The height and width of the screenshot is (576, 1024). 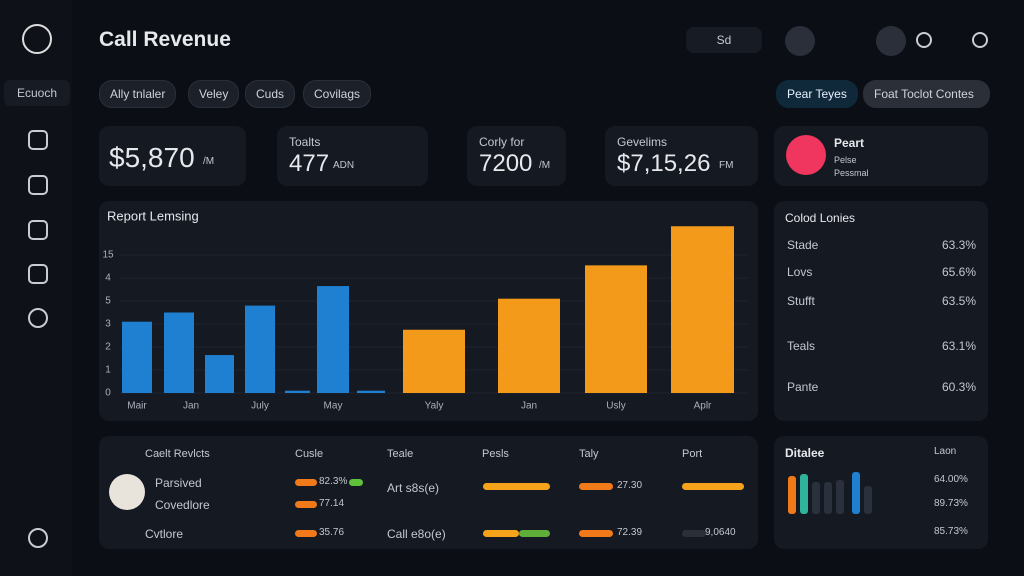 I want to click on mini-menu: Laon, so click(x=945, y=451).